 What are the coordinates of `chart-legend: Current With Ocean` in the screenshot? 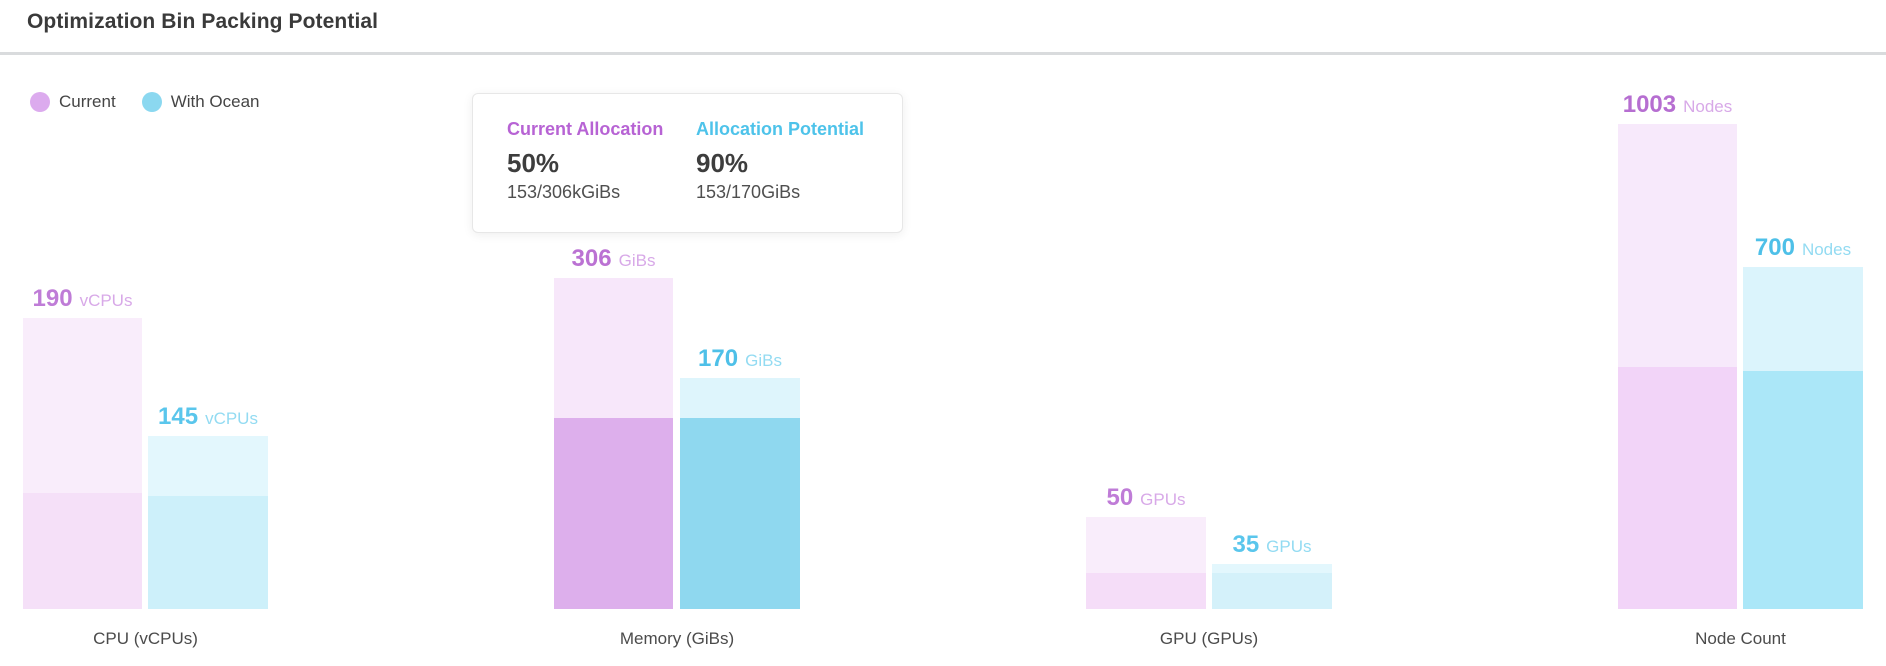 It's located at (145, 102).